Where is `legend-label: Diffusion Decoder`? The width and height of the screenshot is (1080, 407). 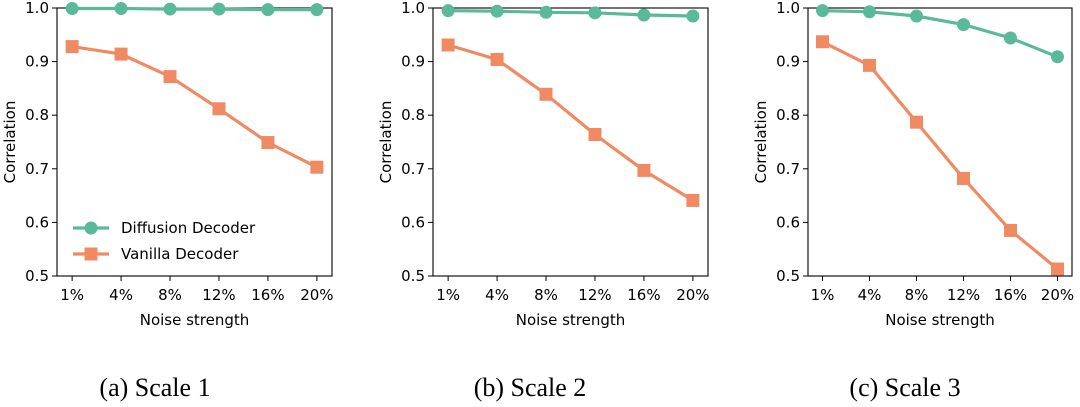
legend-label: Diffusion Decoder is located at coordinates (188, 228).